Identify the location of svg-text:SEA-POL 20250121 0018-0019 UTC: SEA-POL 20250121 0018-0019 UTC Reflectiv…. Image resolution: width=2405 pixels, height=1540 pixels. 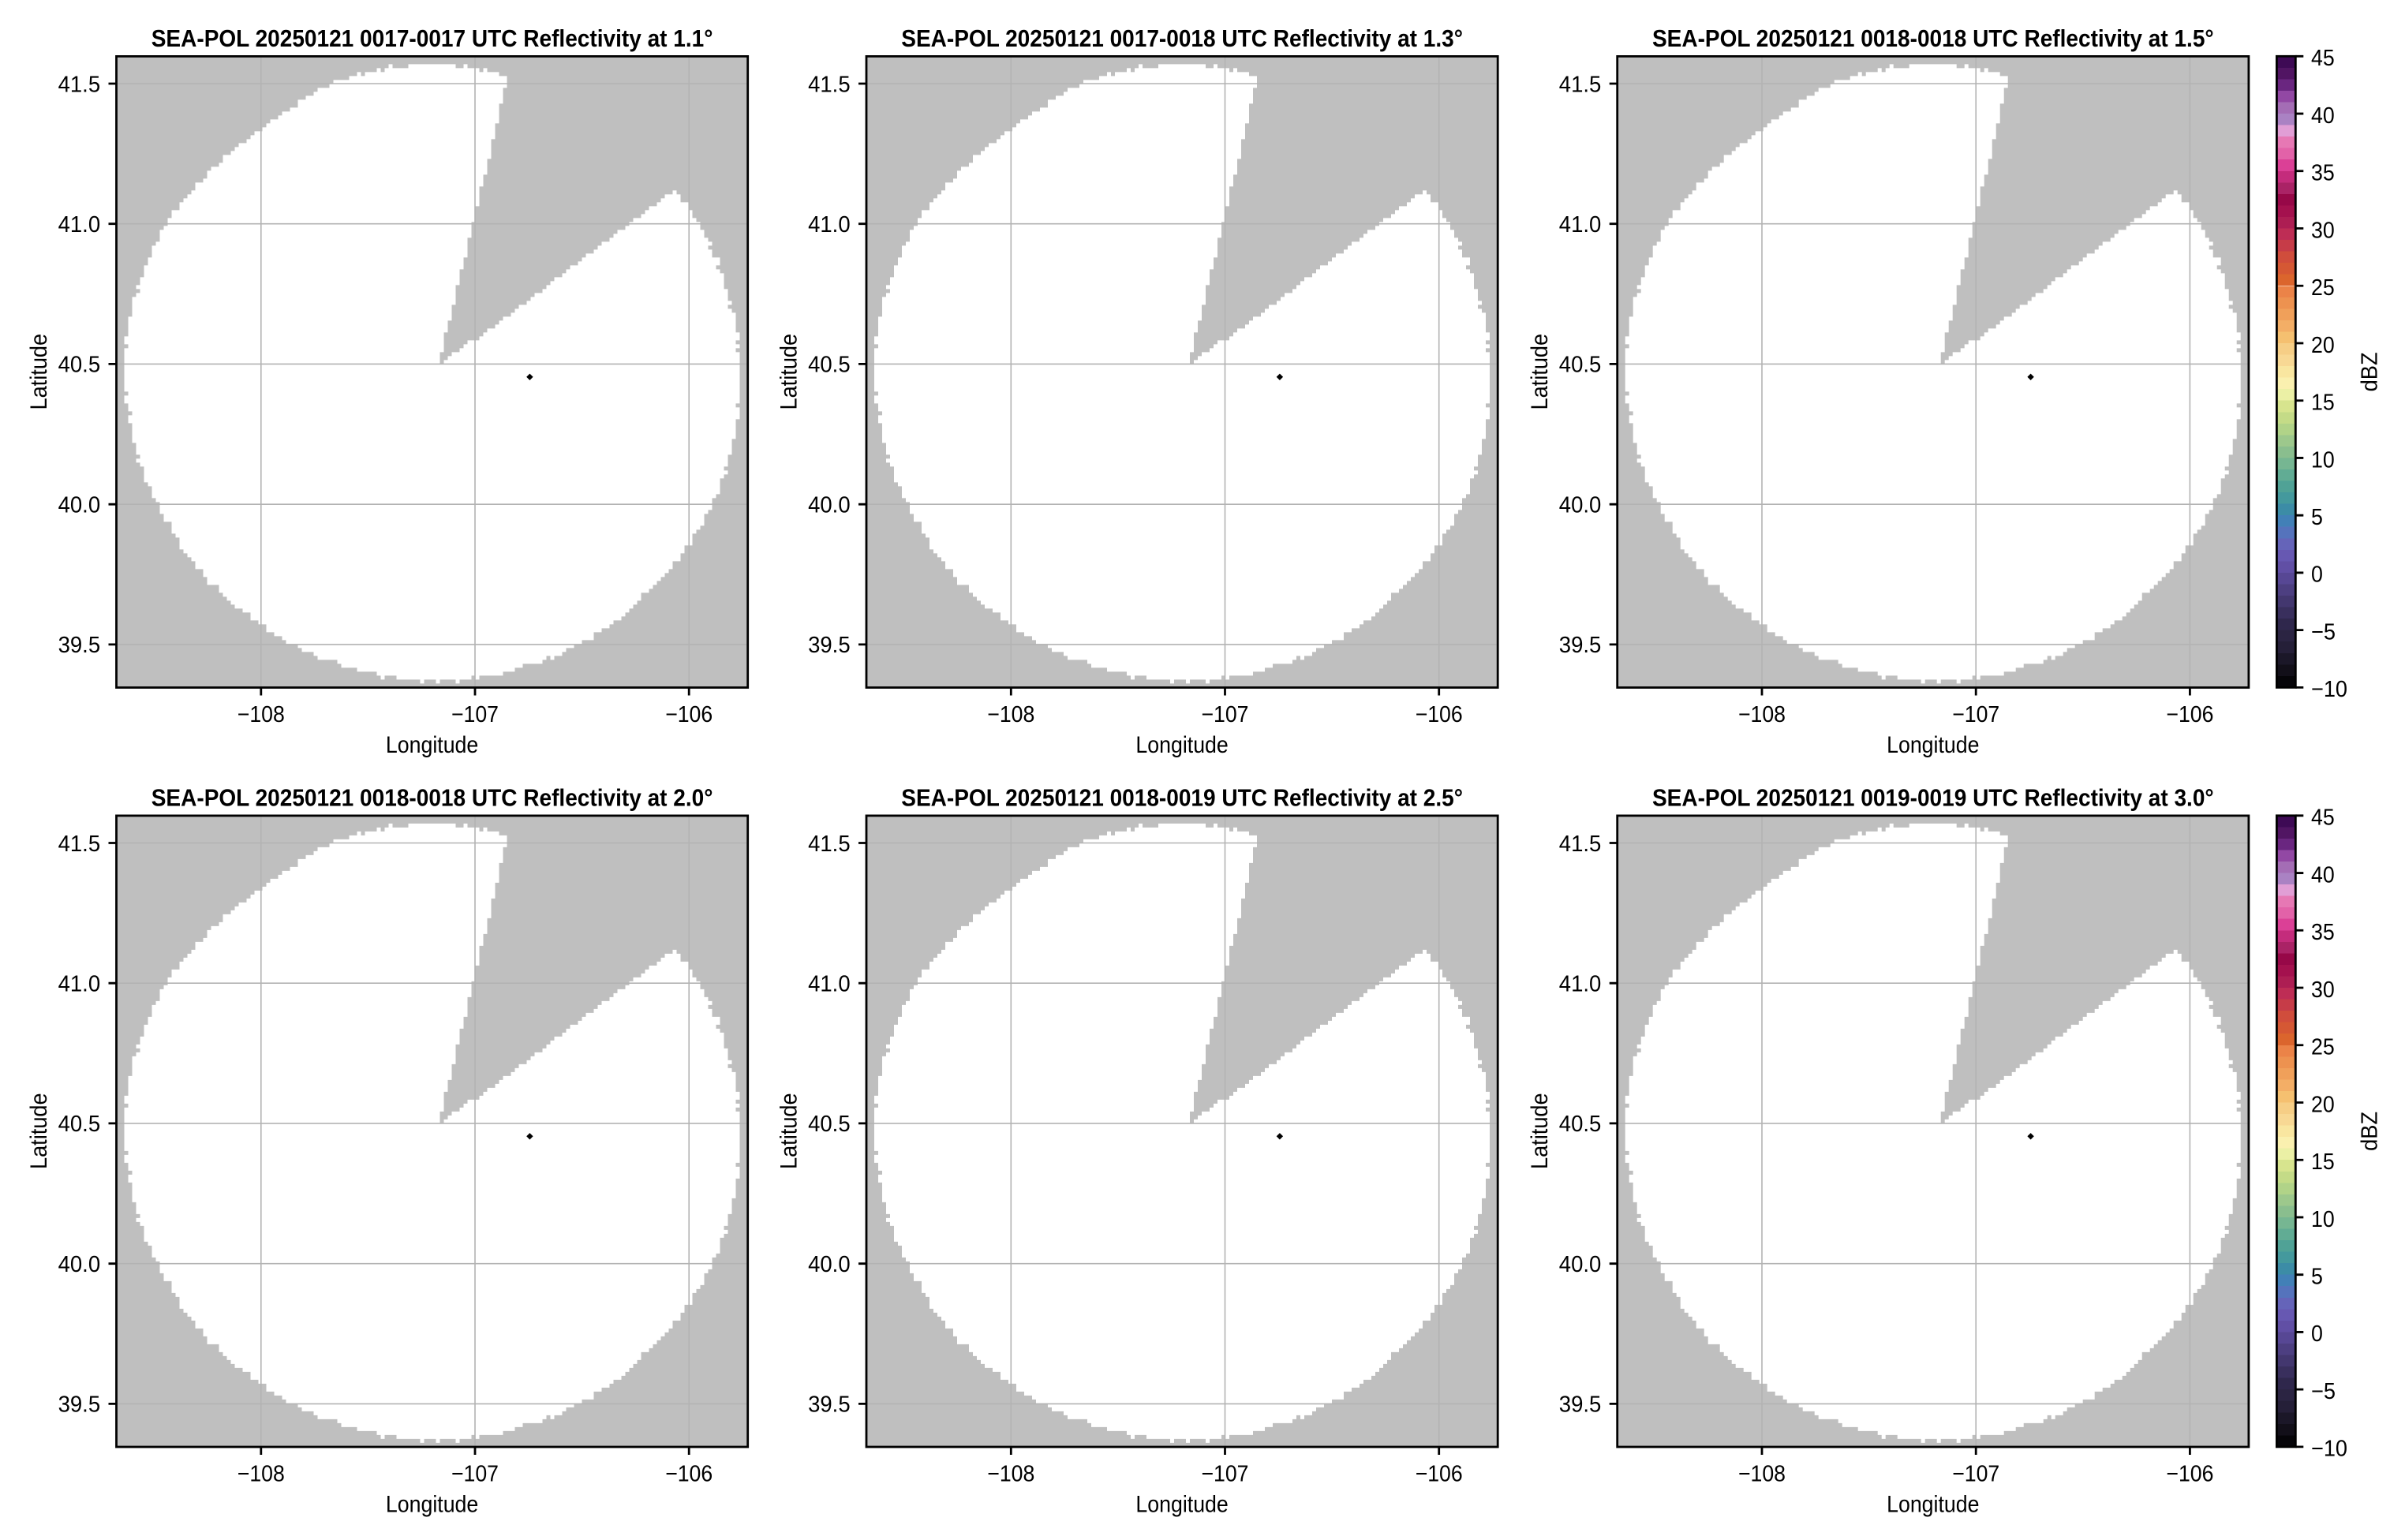
(1182, 798).